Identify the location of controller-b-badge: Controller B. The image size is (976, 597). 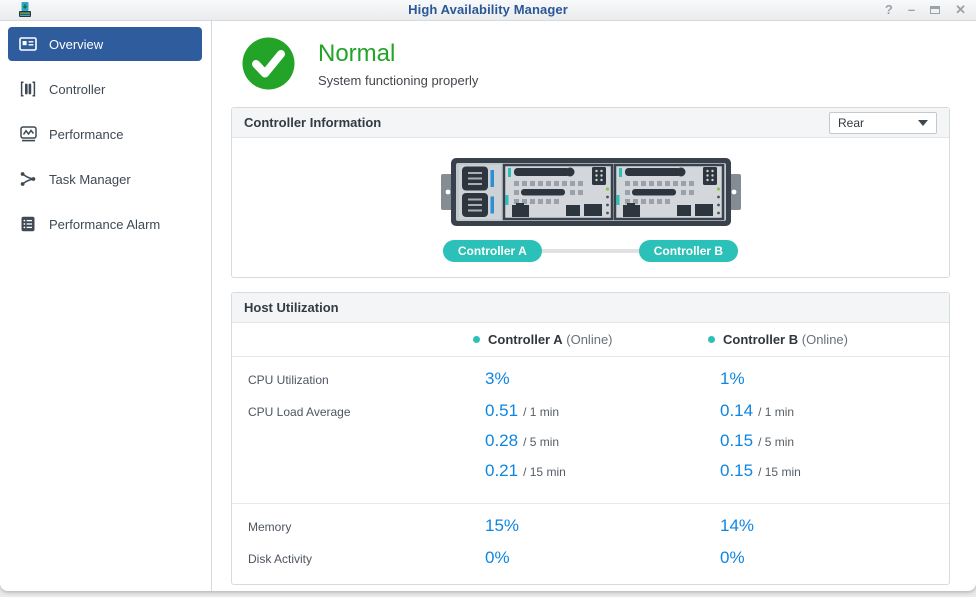
(688, 251).